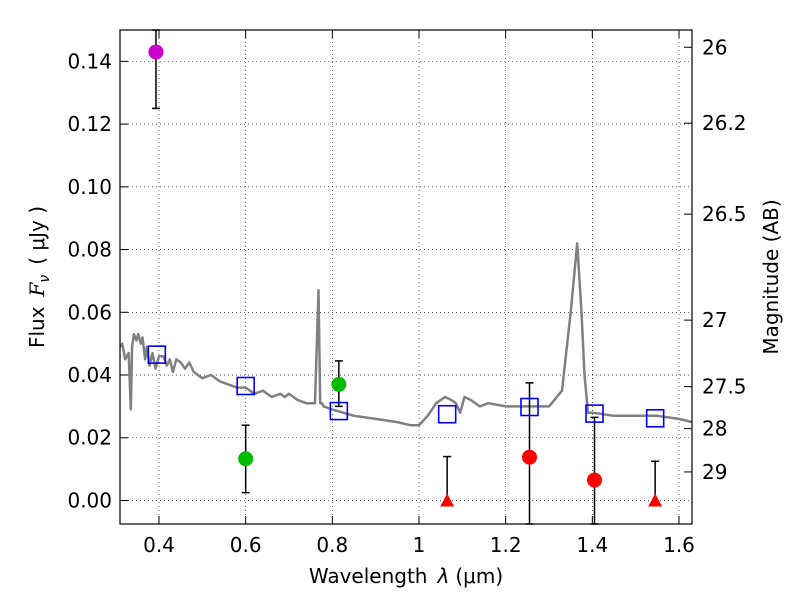  What do you see at coordinates (714, 320) in the screenshot?
I see `right-tick-label: 27` at bounding box center [714, 320].